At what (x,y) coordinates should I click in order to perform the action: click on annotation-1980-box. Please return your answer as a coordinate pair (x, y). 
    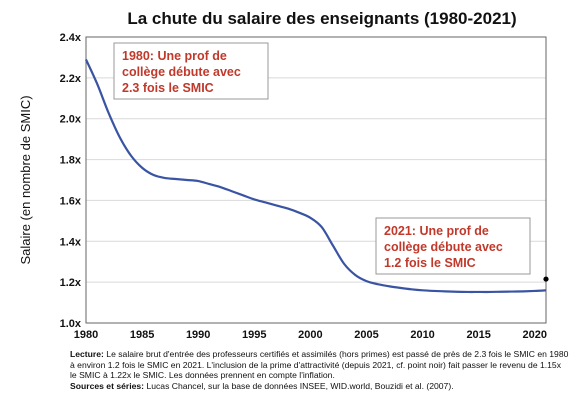
    Looking at the image, I should click on (191, 71).